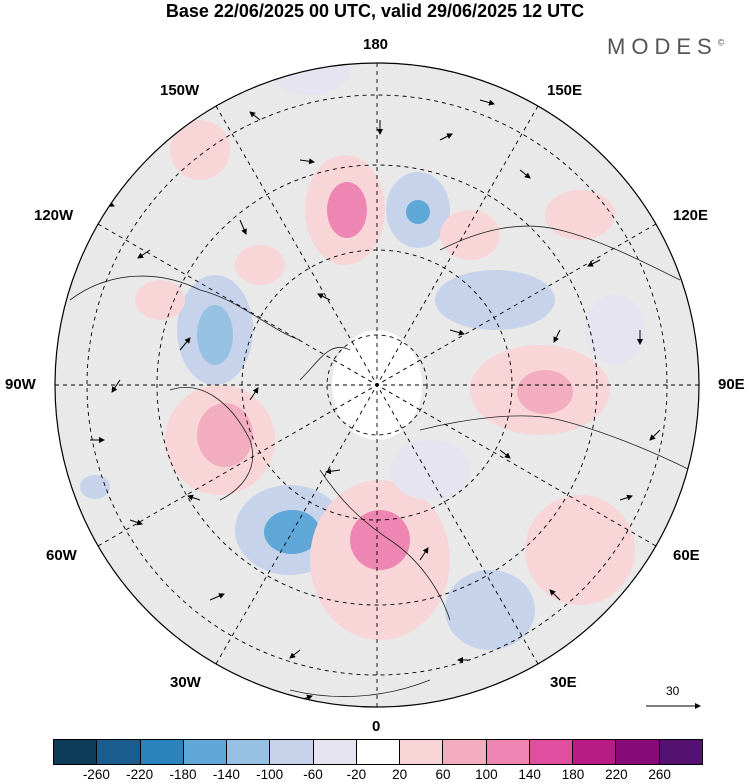 This screenshot has width=750, height=783. What do you see at coordinates (565, 90) in the screenshot?
I see `lon-label-150e: 150E` at bounding box center [565, 90].